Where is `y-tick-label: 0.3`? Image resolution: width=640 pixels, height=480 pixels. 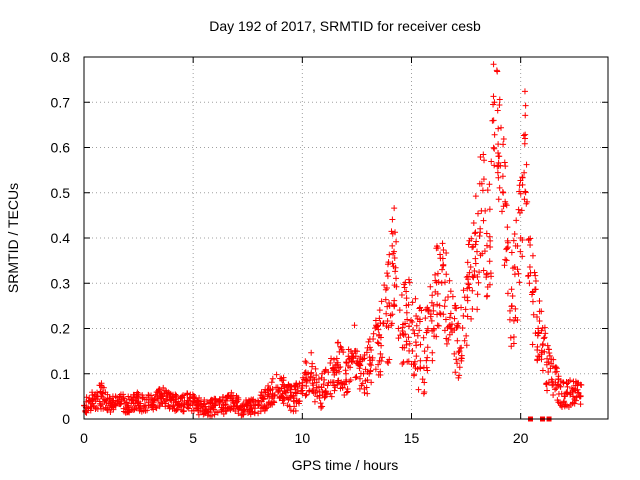
y-tick-label: 0.3 is located at coordinates (61, 283).